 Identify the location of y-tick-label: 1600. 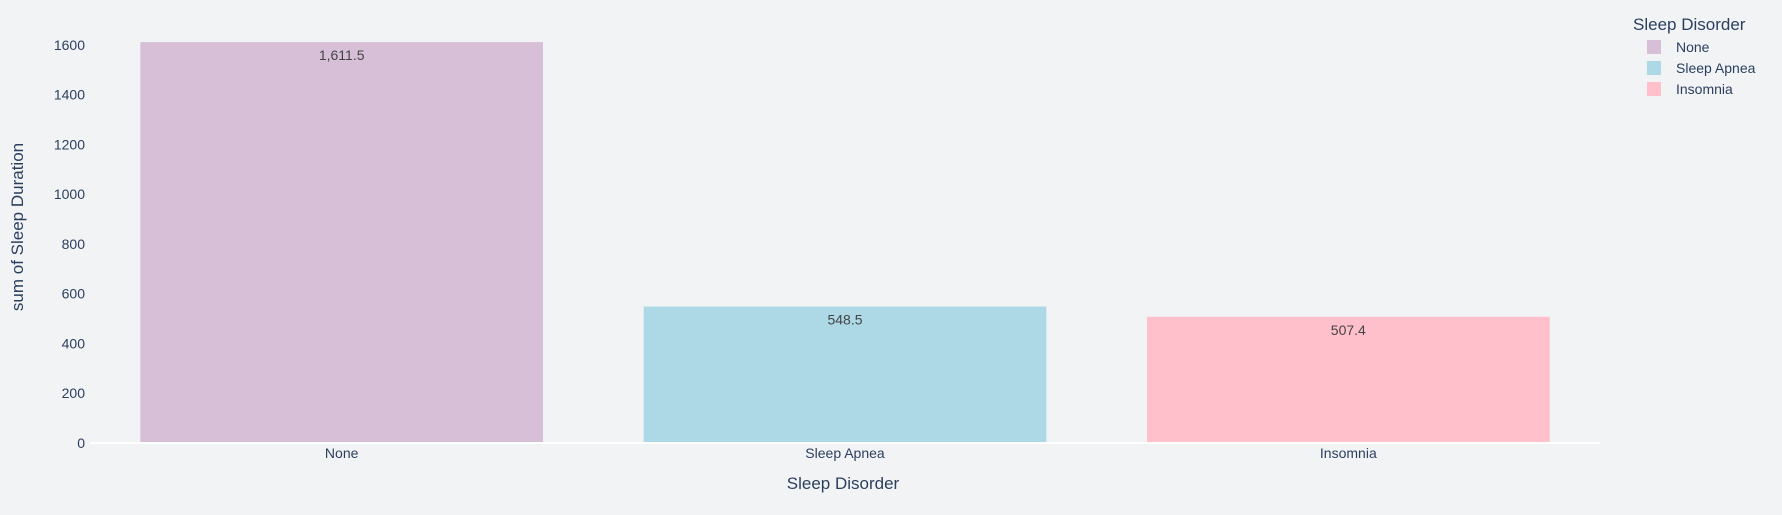
(69, 45).